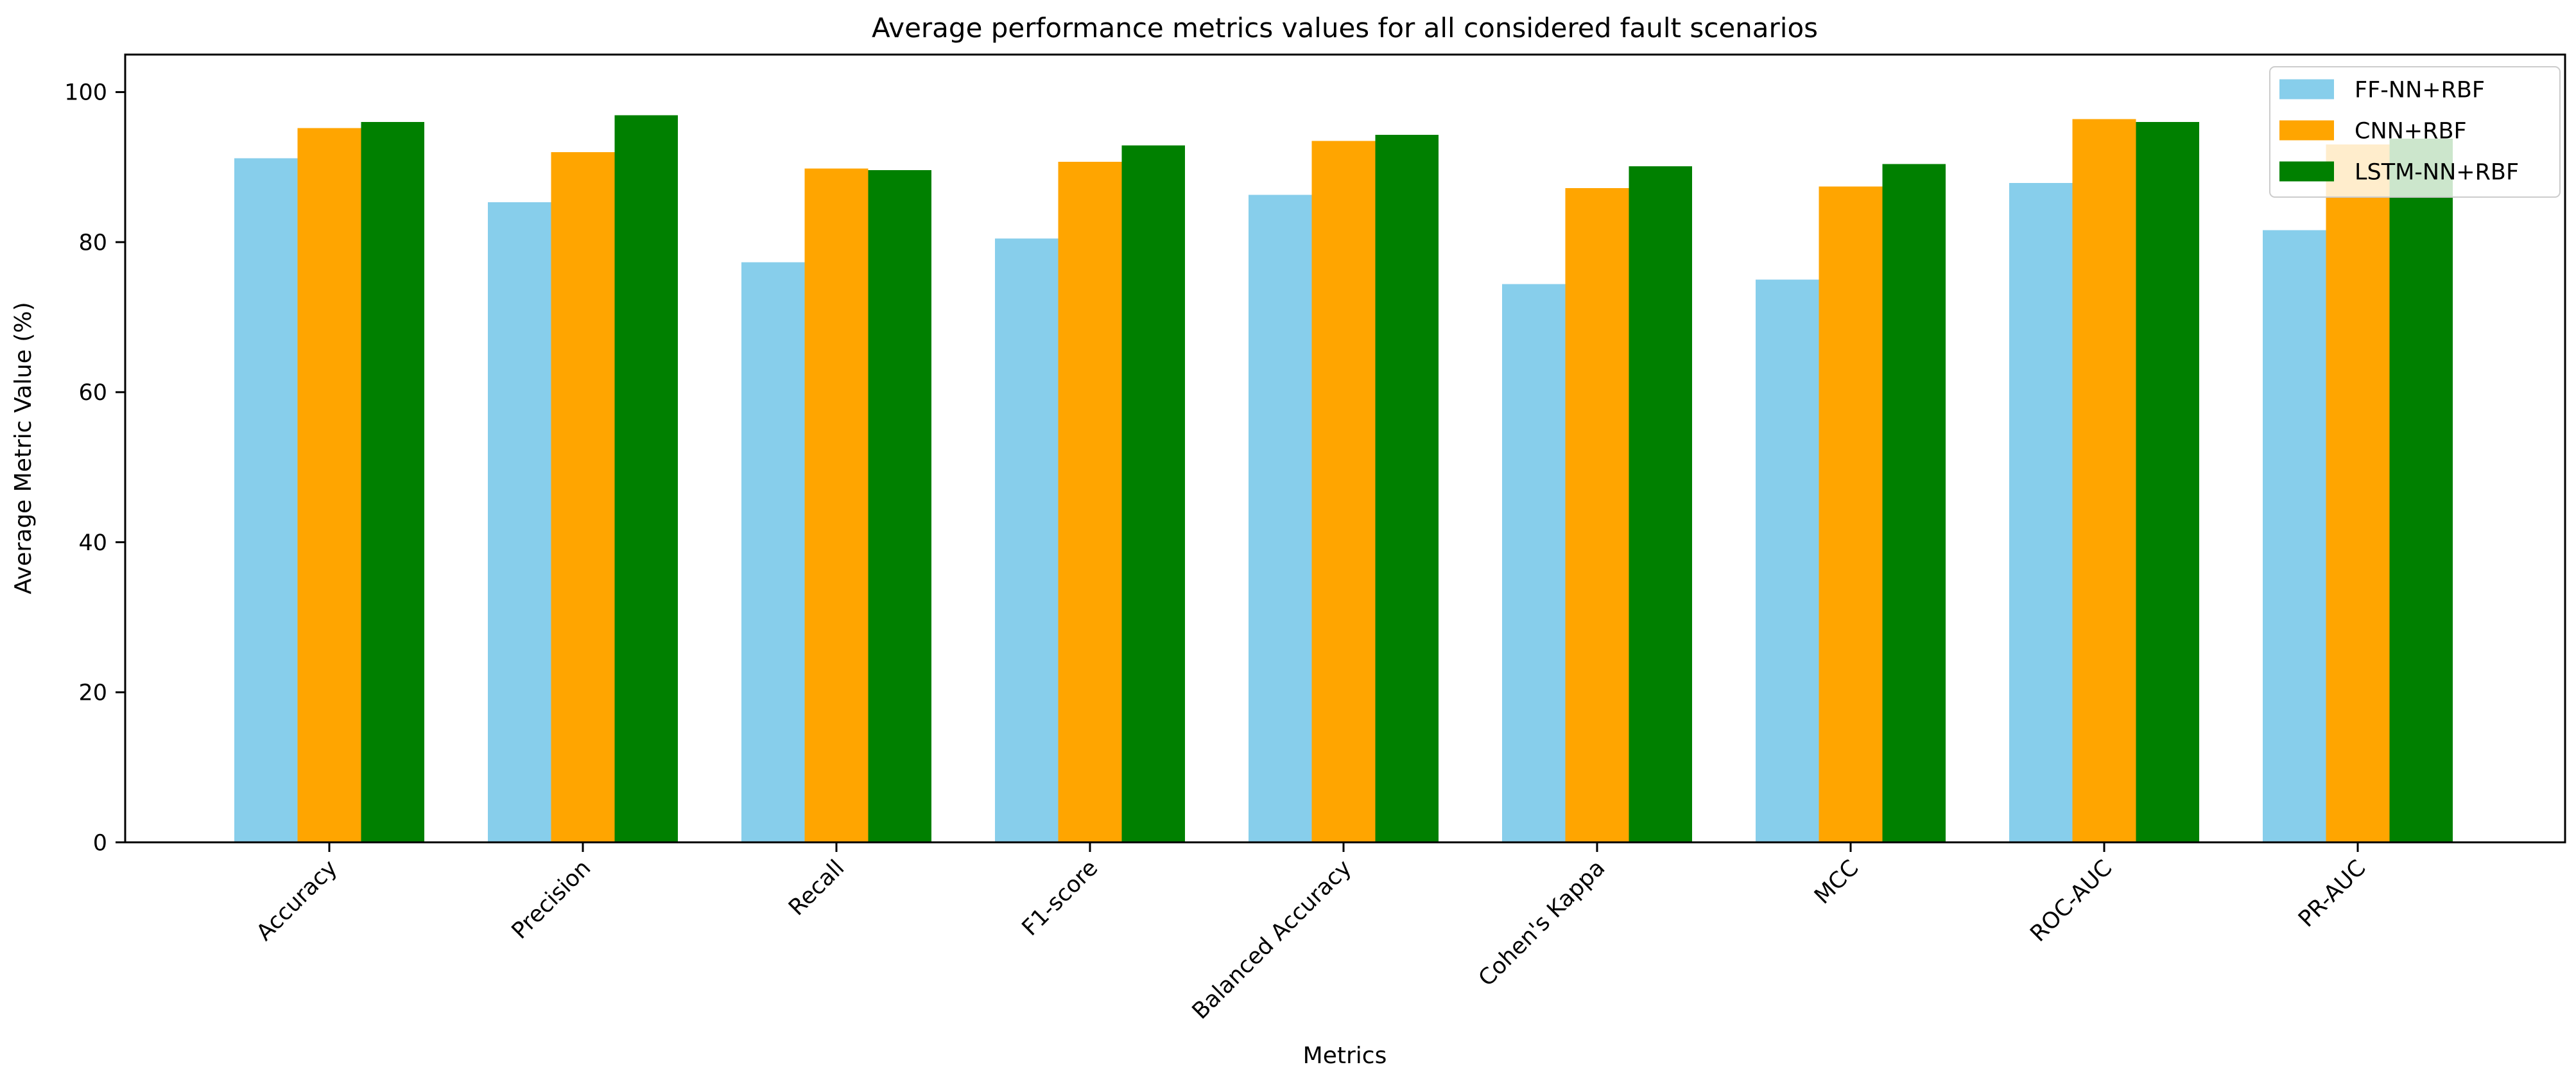 The height and width of the screenshot is (1085, 2576). Describe the element at coordinates (2071, 901) in the screenshot. I see `x-tick-label-roc-auc: ROC-AUC` at that location.